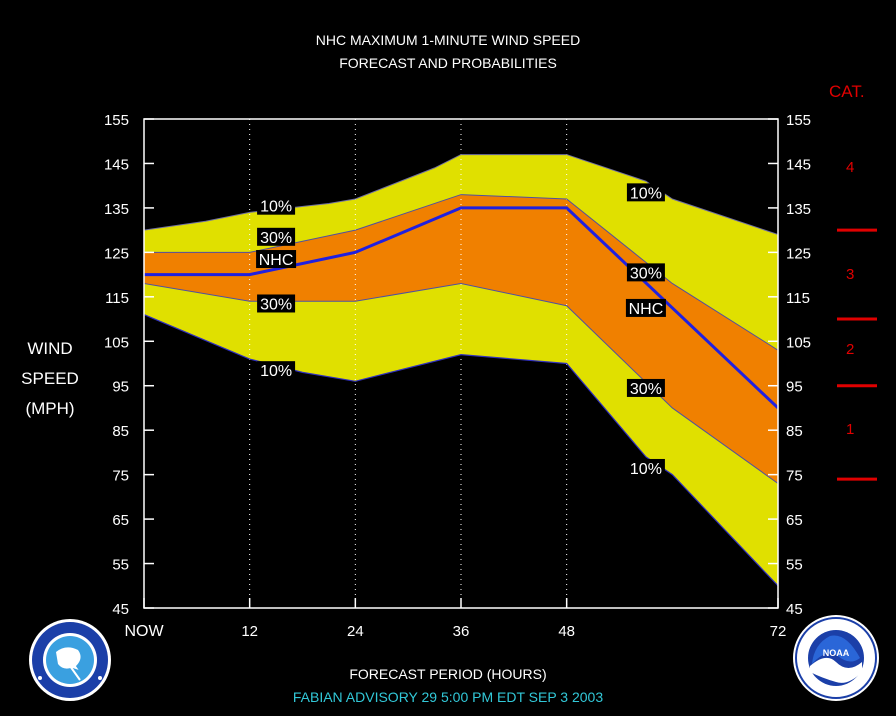 This screenshot has height=716, width=896. Describe the element at coordinates (798, 164) in the screenshot. I see `y-tick-label-right: 145` at that location.